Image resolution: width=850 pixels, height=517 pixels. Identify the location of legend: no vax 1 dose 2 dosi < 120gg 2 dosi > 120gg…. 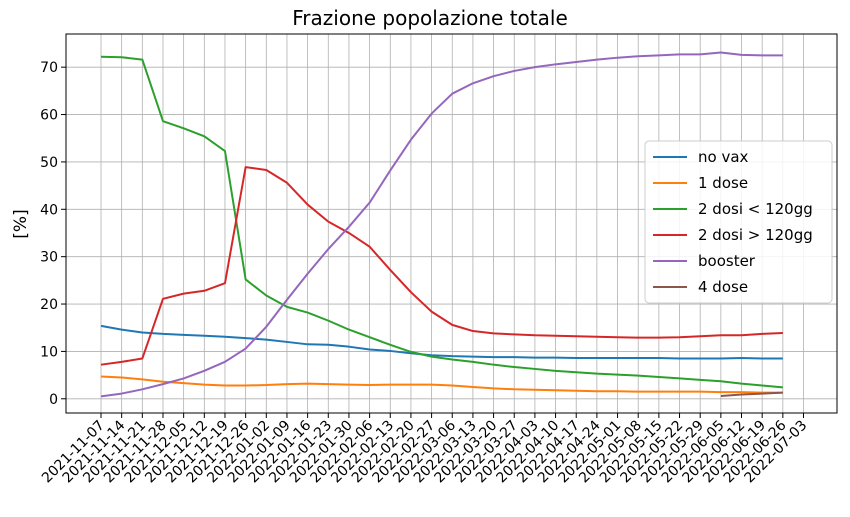
(738, 222).